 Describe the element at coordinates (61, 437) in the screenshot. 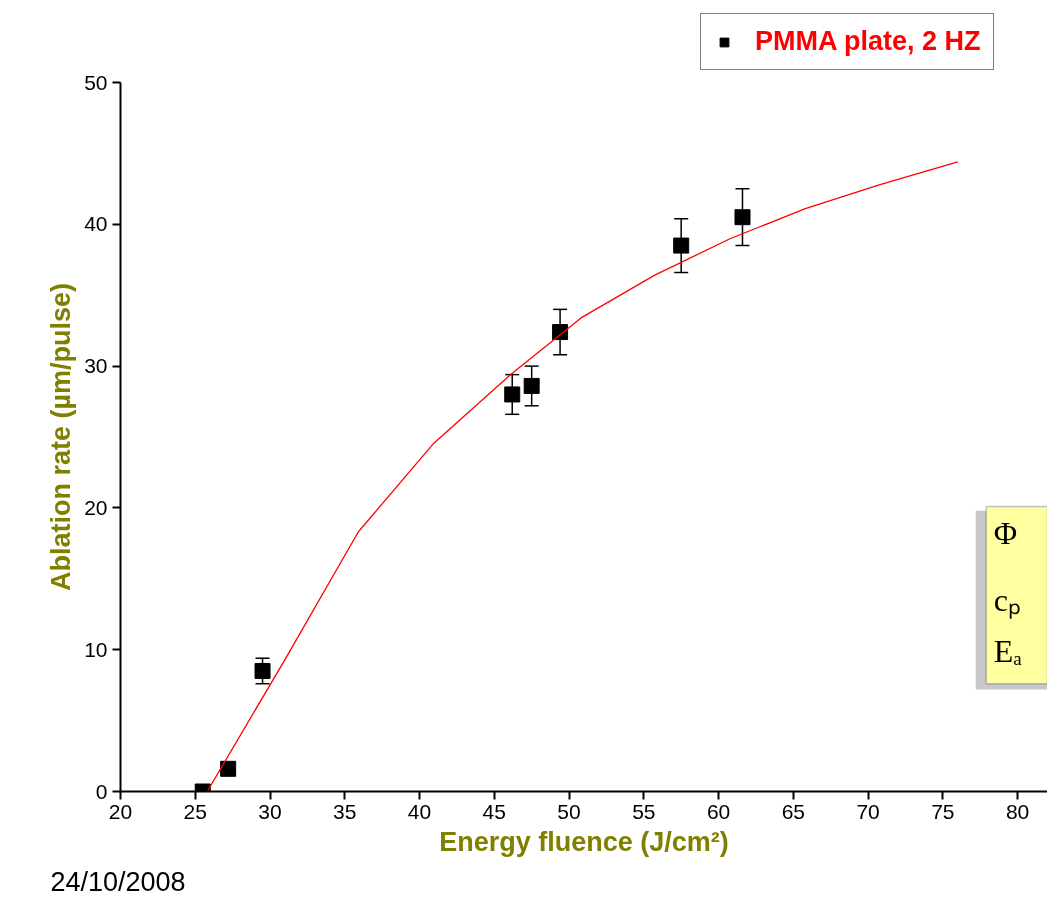

I see `y-axis-title: Ablation rate (µm/pulse)` at that location.